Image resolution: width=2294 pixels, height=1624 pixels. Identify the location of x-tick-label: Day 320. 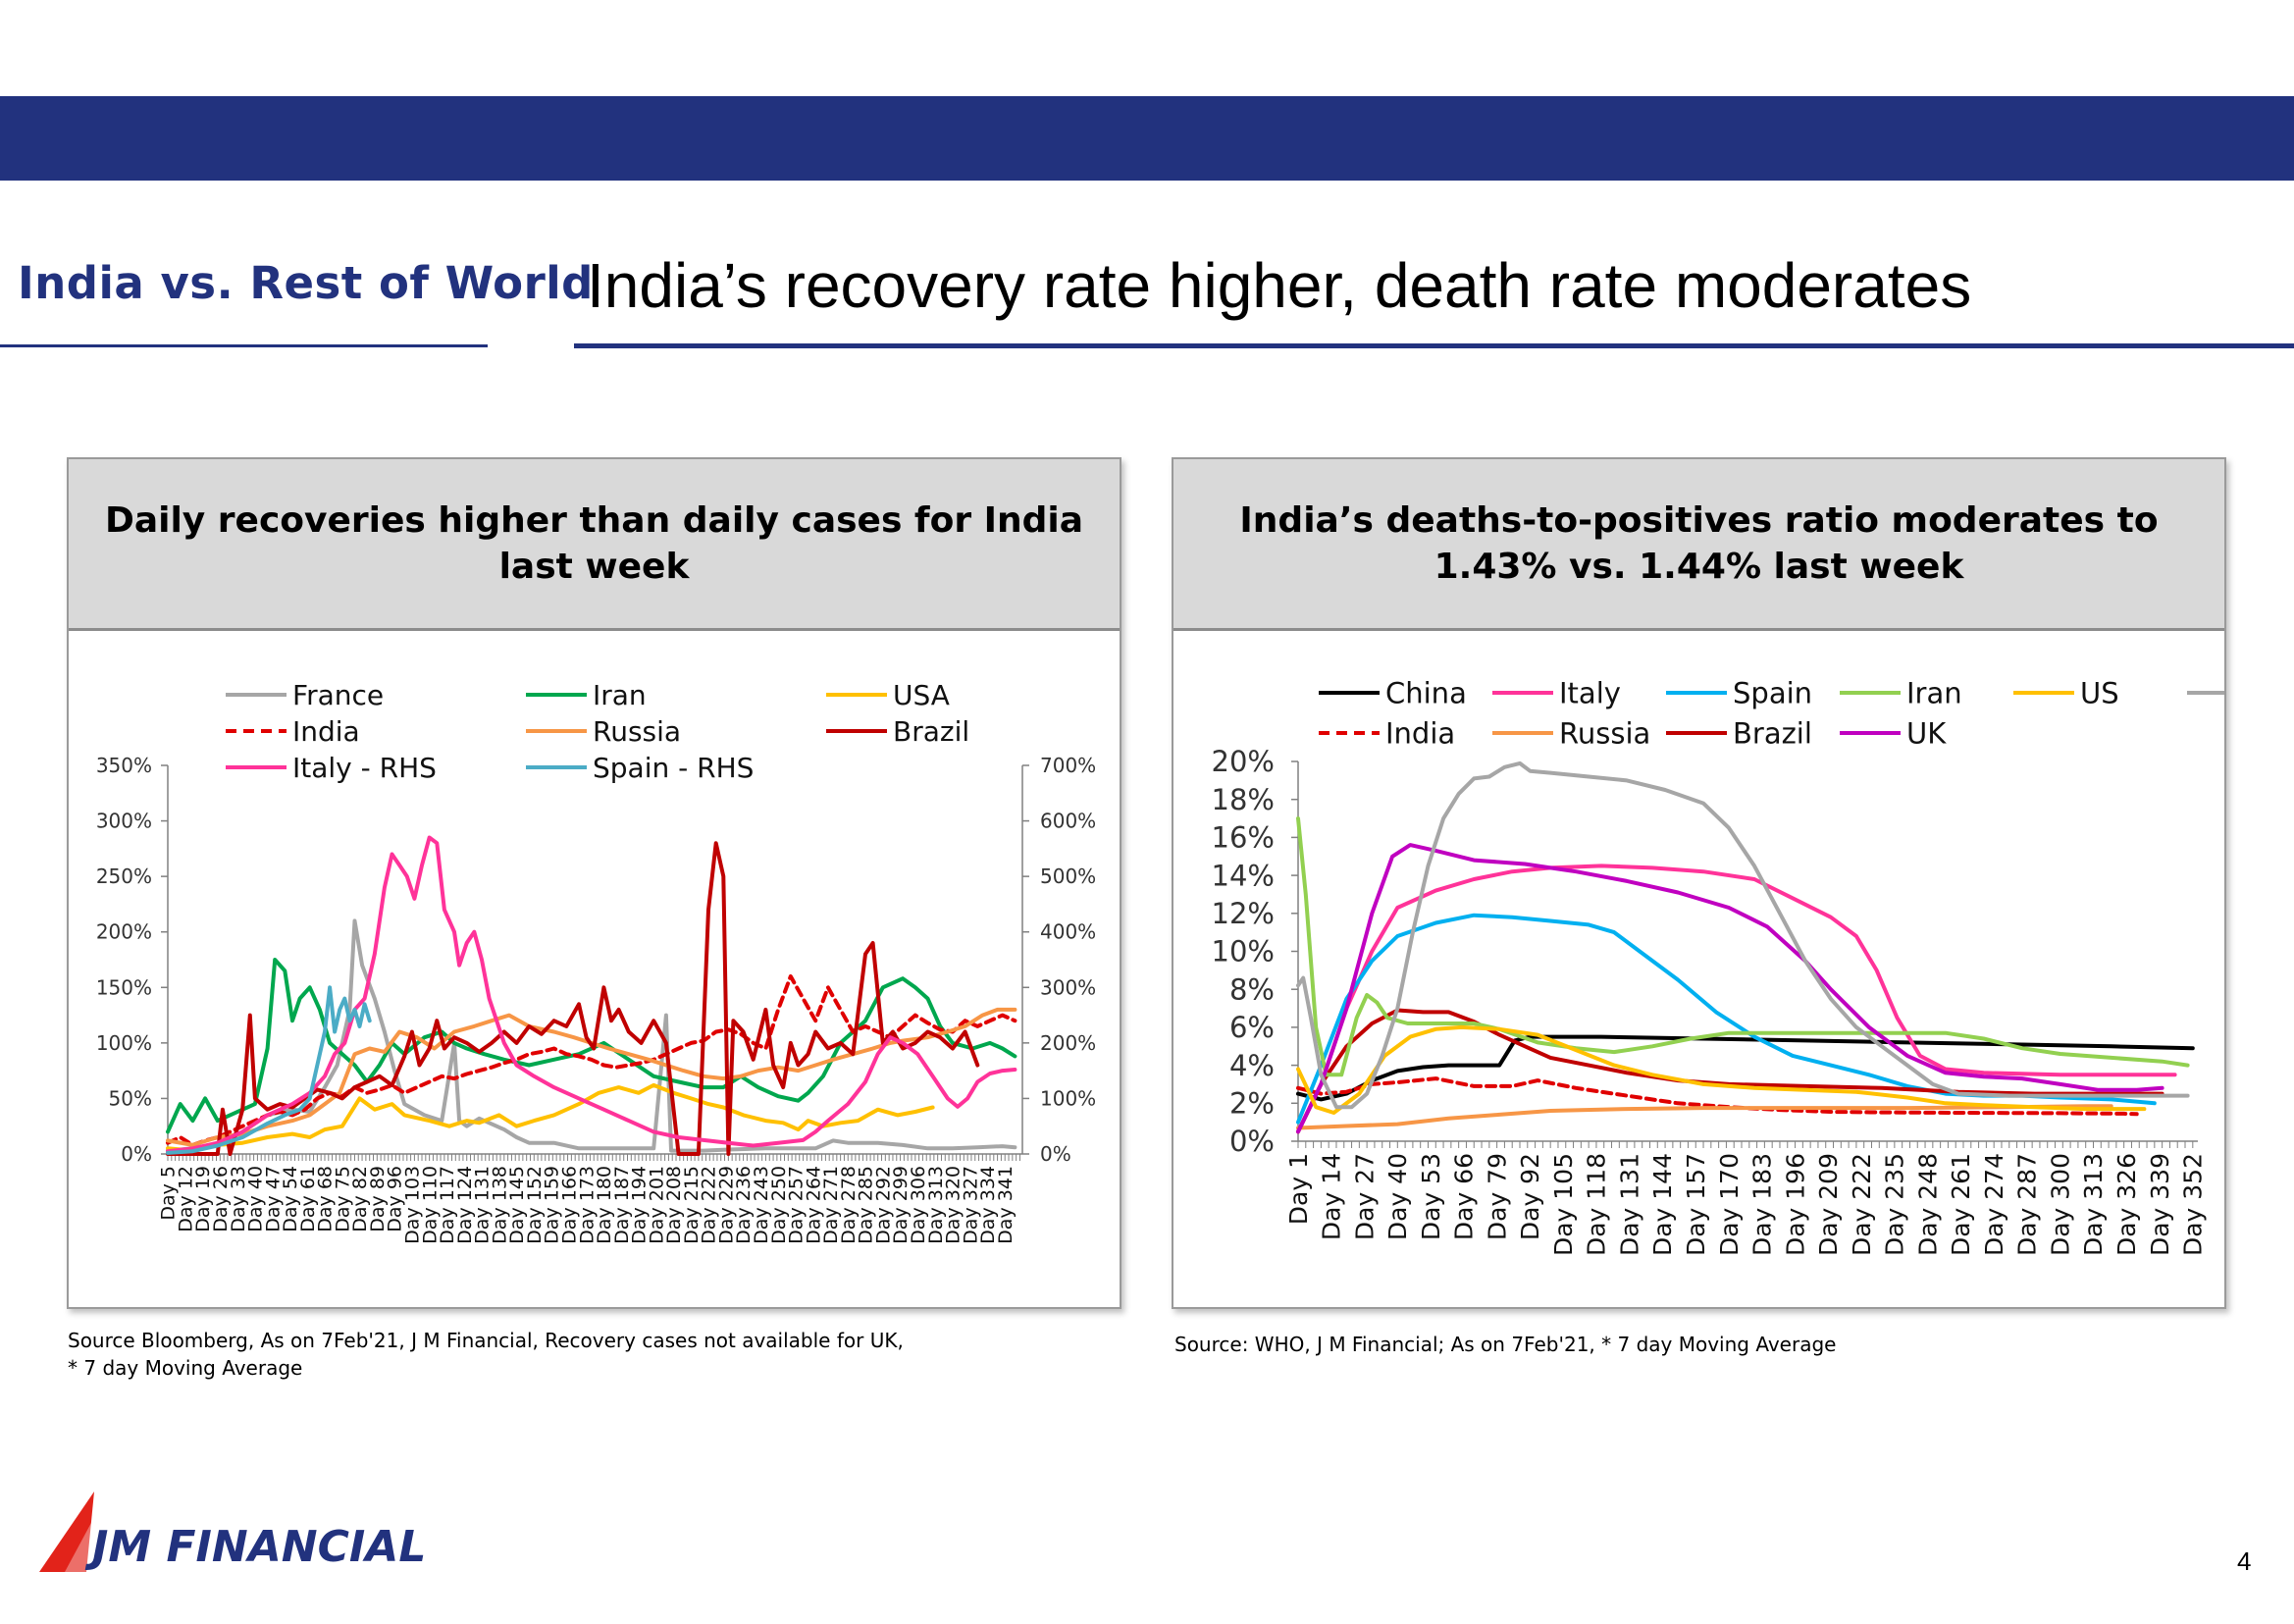
(954, 1205).